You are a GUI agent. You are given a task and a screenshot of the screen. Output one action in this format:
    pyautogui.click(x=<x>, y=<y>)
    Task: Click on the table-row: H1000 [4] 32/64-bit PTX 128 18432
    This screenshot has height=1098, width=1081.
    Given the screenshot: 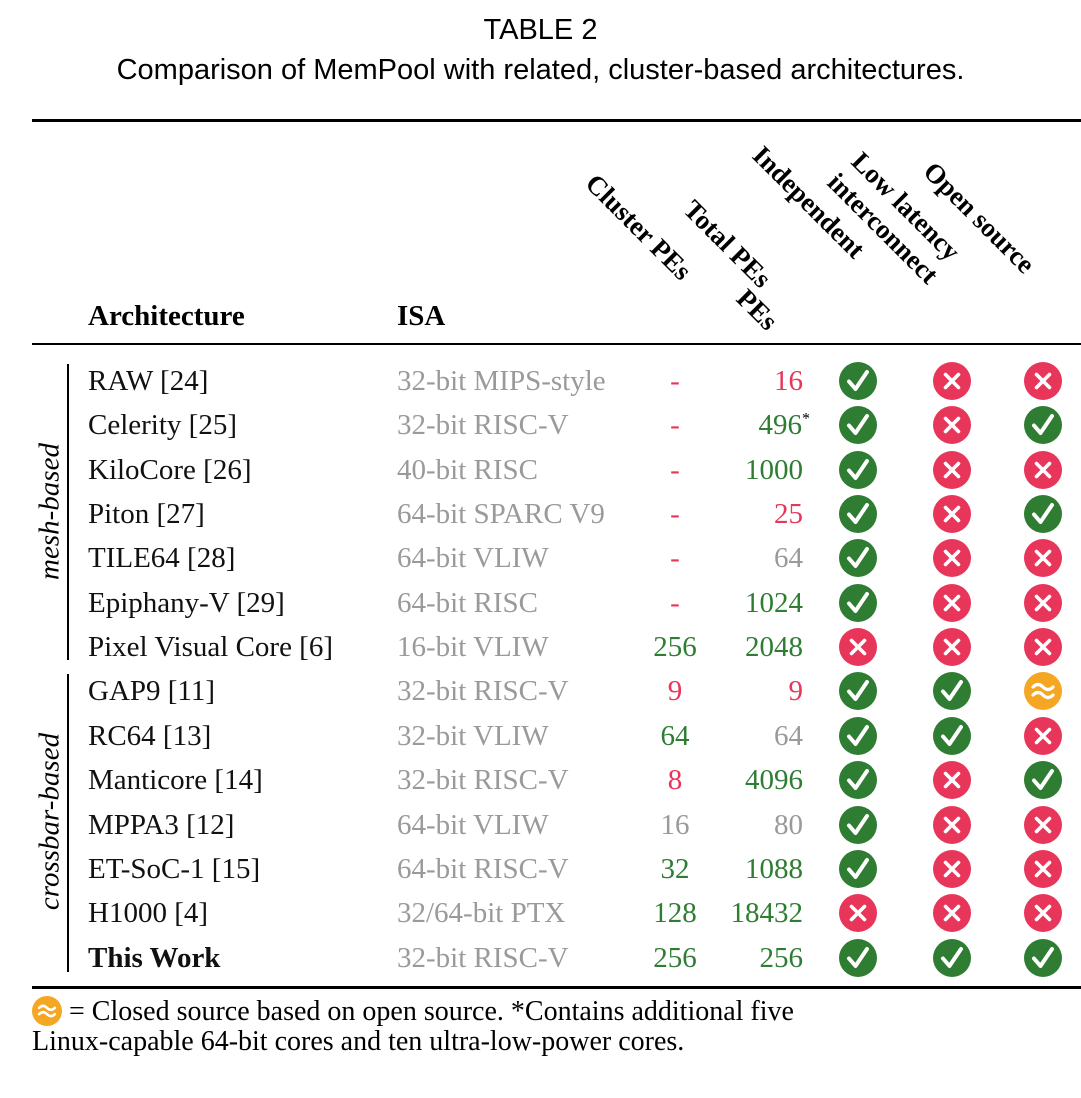 What is the action you would take?
    pyautogui.click(x=540, y=913)
    